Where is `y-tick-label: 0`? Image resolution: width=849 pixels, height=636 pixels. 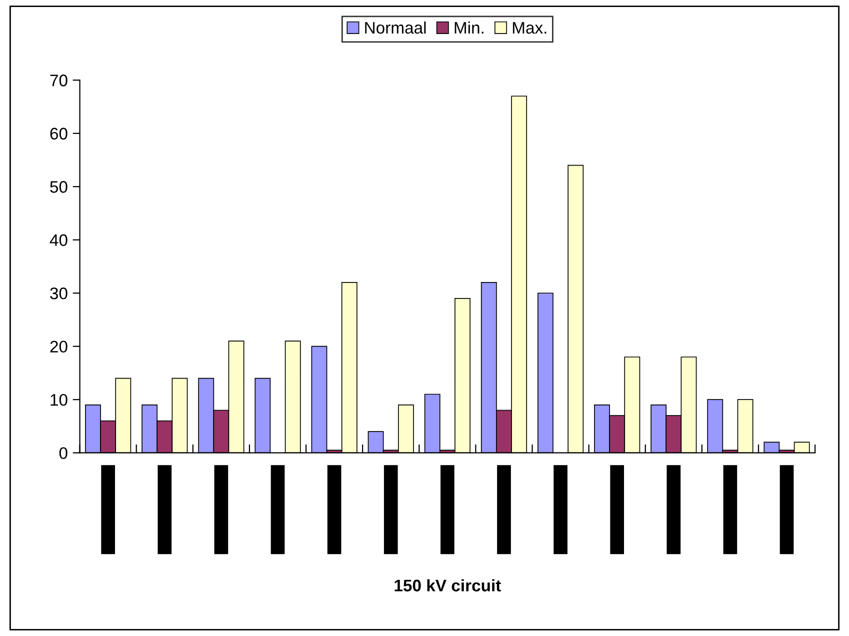 y-tick-label: 0 is located at coordinates (63, 453).